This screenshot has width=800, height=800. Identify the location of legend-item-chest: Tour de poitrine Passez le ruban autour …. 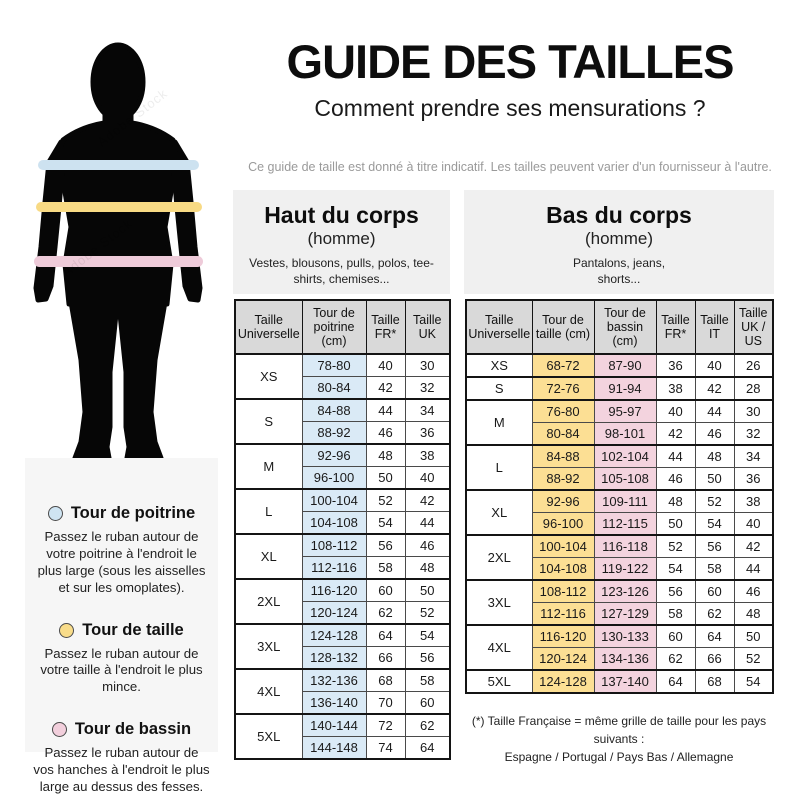
(121, 550).